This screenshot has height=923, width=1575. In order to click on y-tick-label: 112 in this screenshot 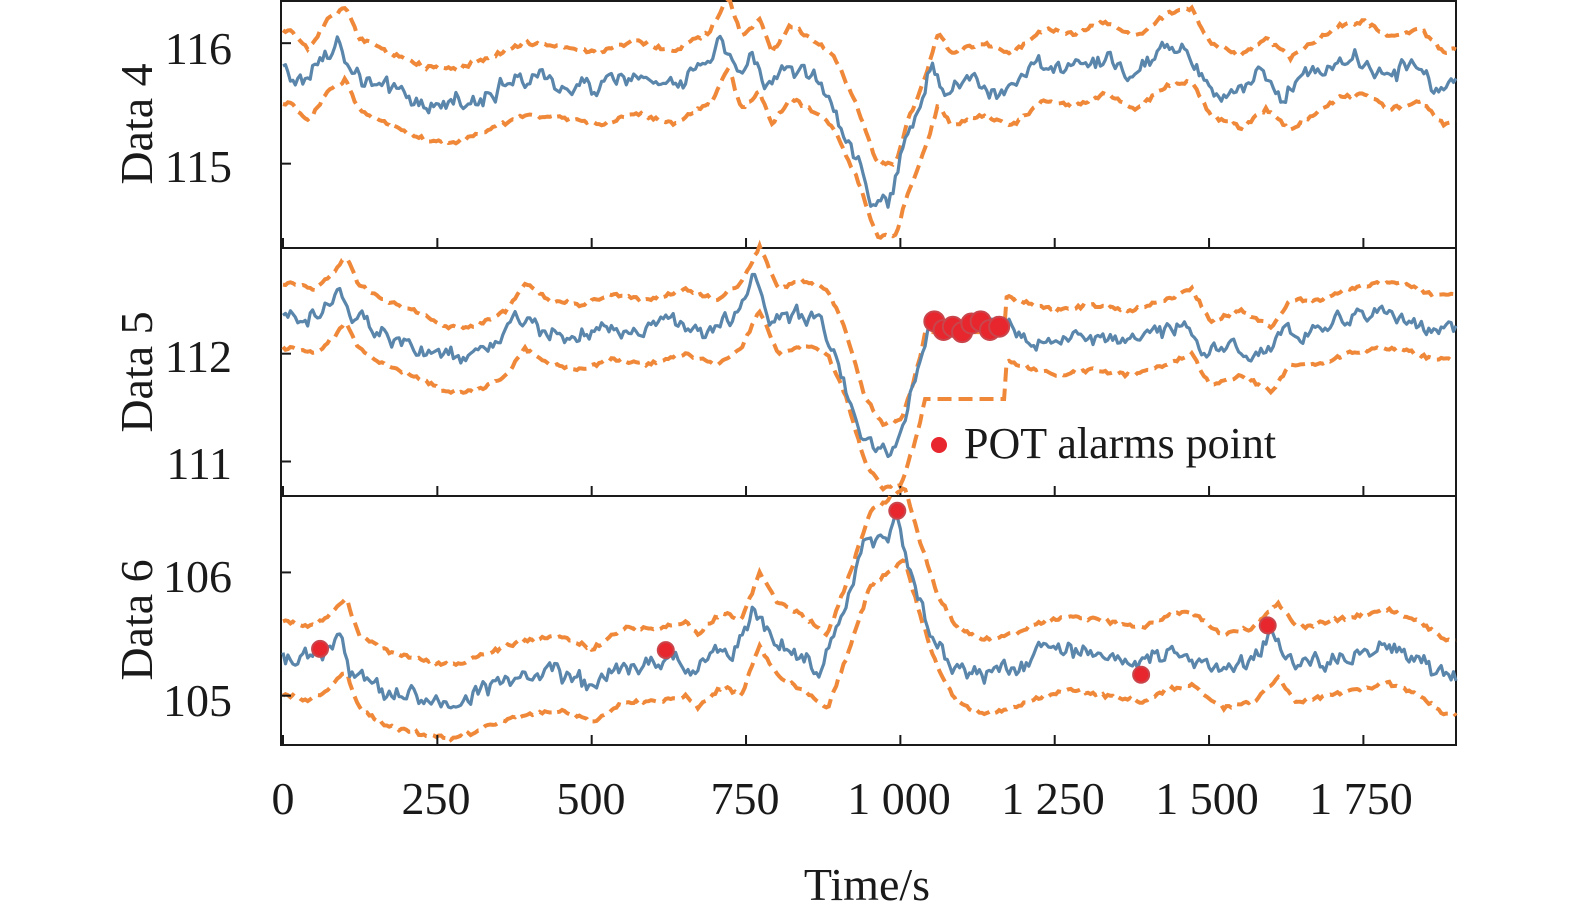, I will do `click(198, 356)`.